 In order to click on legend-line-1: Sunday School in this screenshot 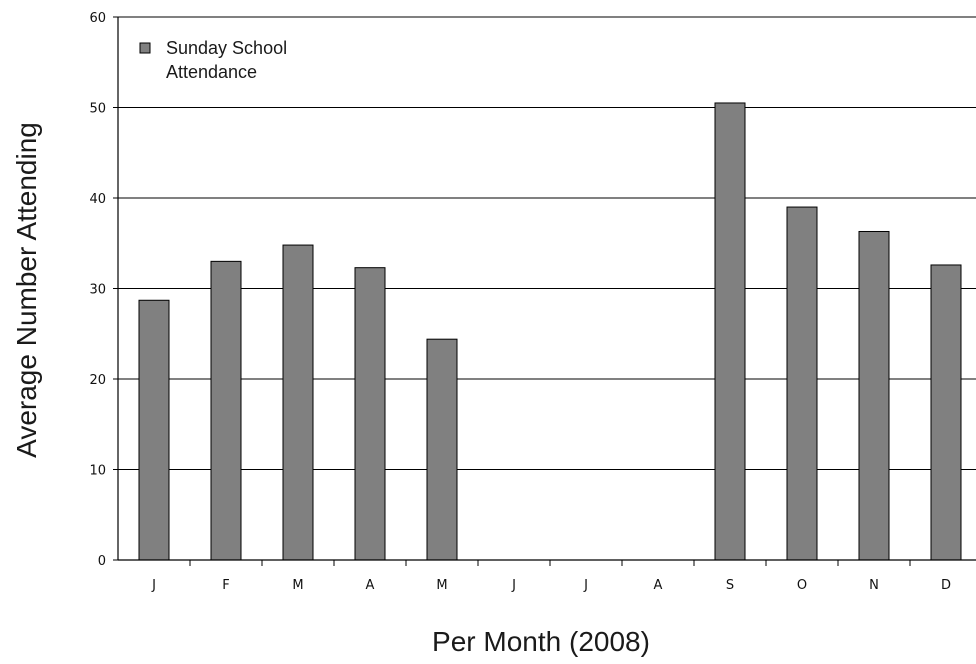, I will do `click(226, 48)`.